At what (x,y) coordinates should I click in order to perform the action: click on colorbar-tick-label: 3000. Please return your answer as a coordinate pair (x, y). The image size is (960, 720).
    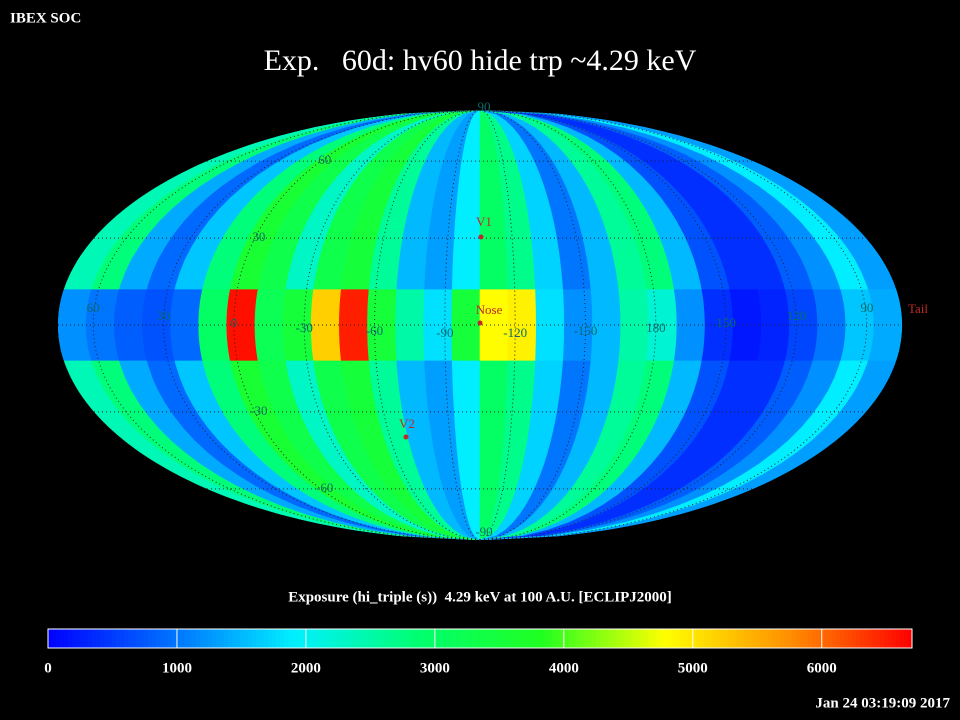
    Looking at the image, I should click on (435, 668).